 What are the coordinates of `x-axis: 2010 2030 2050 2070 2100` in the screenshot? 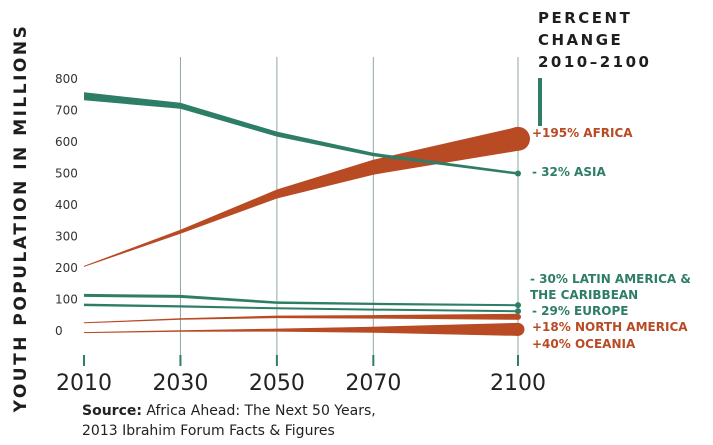 It's located at (301, 375).